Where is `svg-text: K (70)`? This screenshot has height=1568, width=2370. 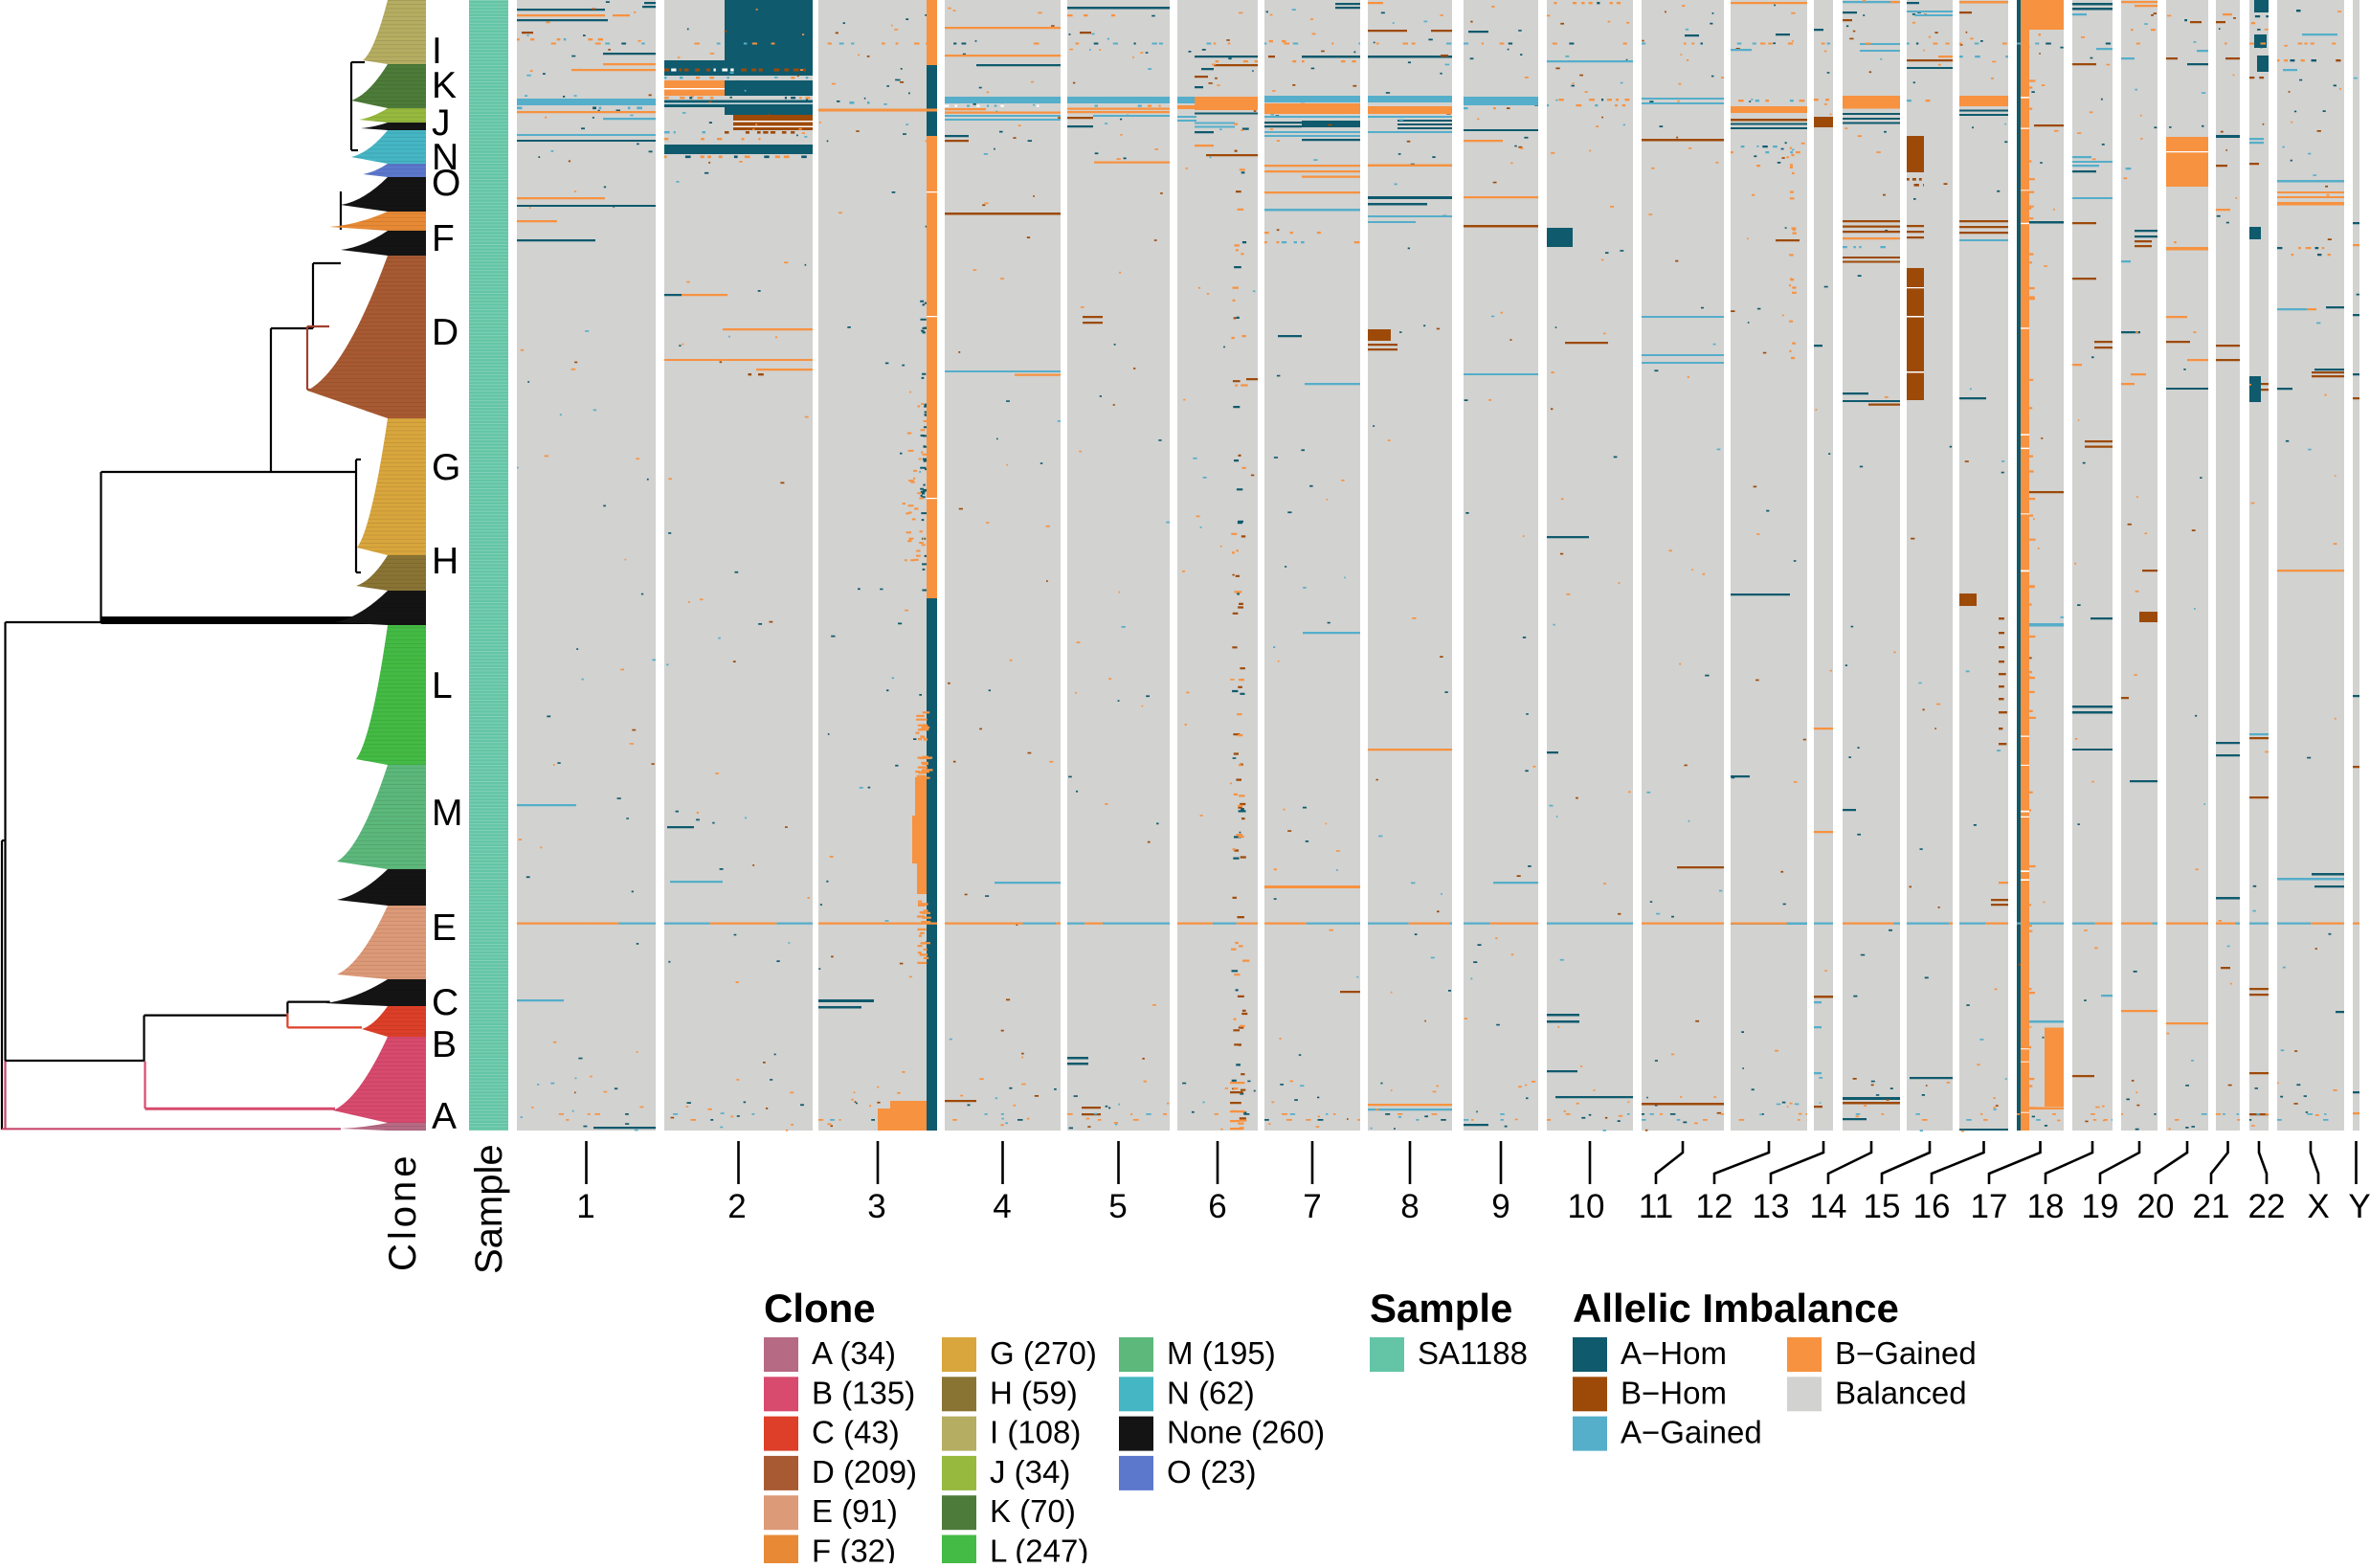
svg-text: K (70) is located at coordinates (1033, 1511).